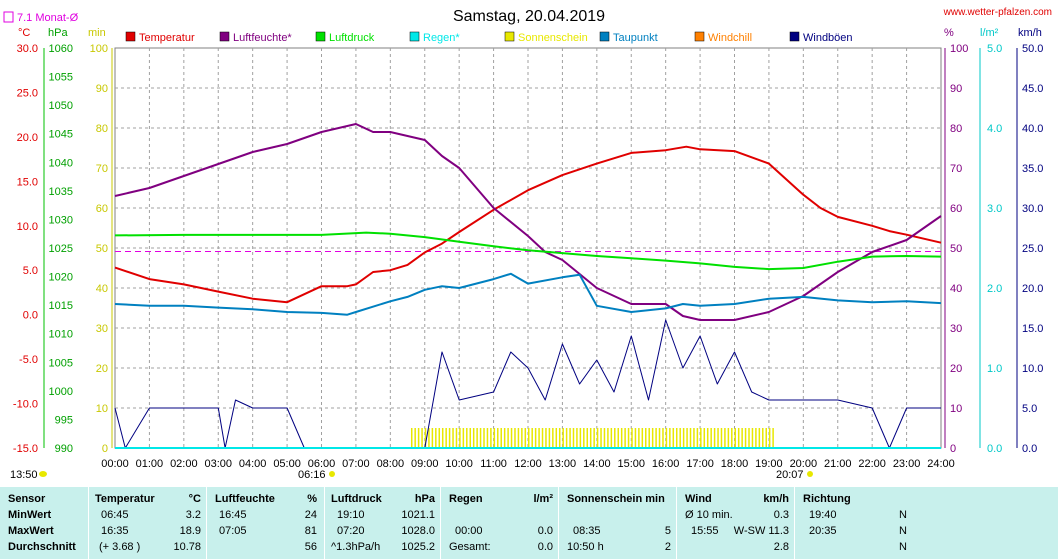  What do you see at coordinates (617, 523) in the screenshot?
I see `col-sunshine: Sonnenschein min 08:35 5 10:50 h 2` at bounding box center [617, 523].